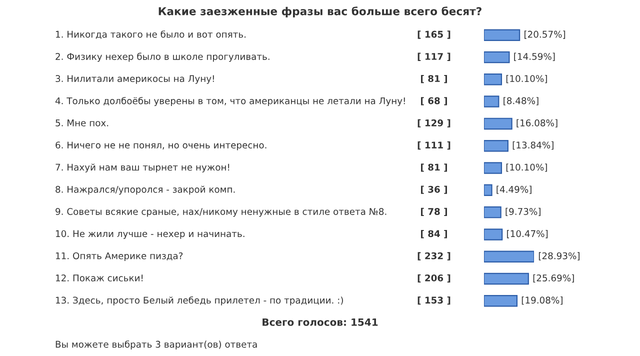  I want to click on annotation: [28.93%], so click(559, 256).